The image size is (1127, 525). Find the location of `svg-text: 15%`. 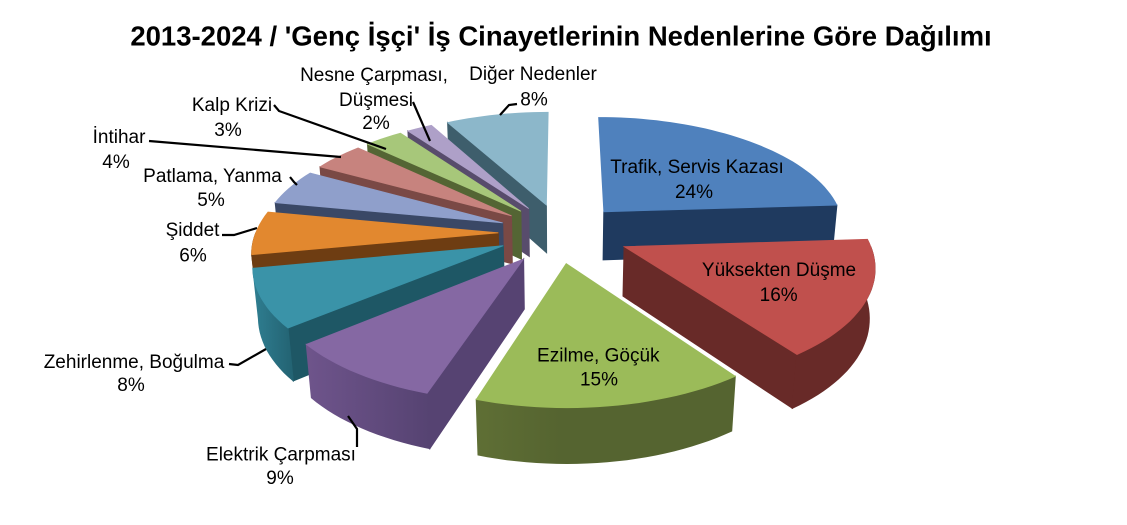

svg-text: 15% is located at coordinates (599, 380).